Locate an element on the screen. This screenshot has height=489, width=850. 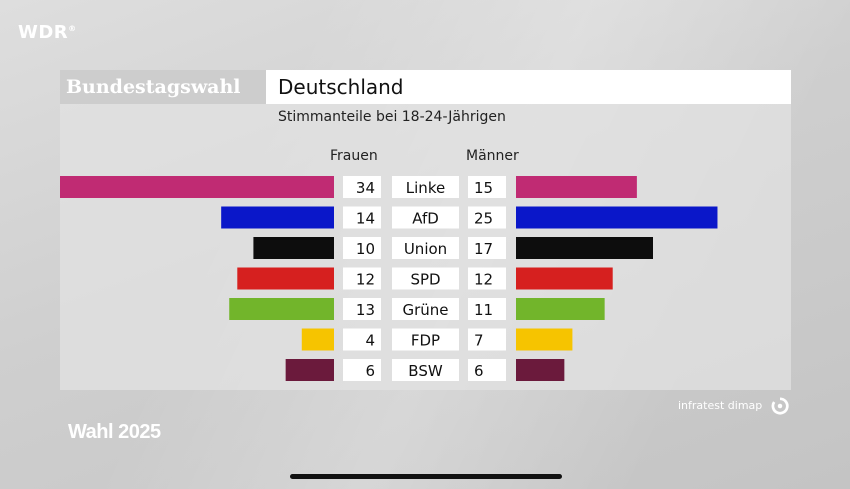
bar-frauen-union is located at coordinates (293, 248).